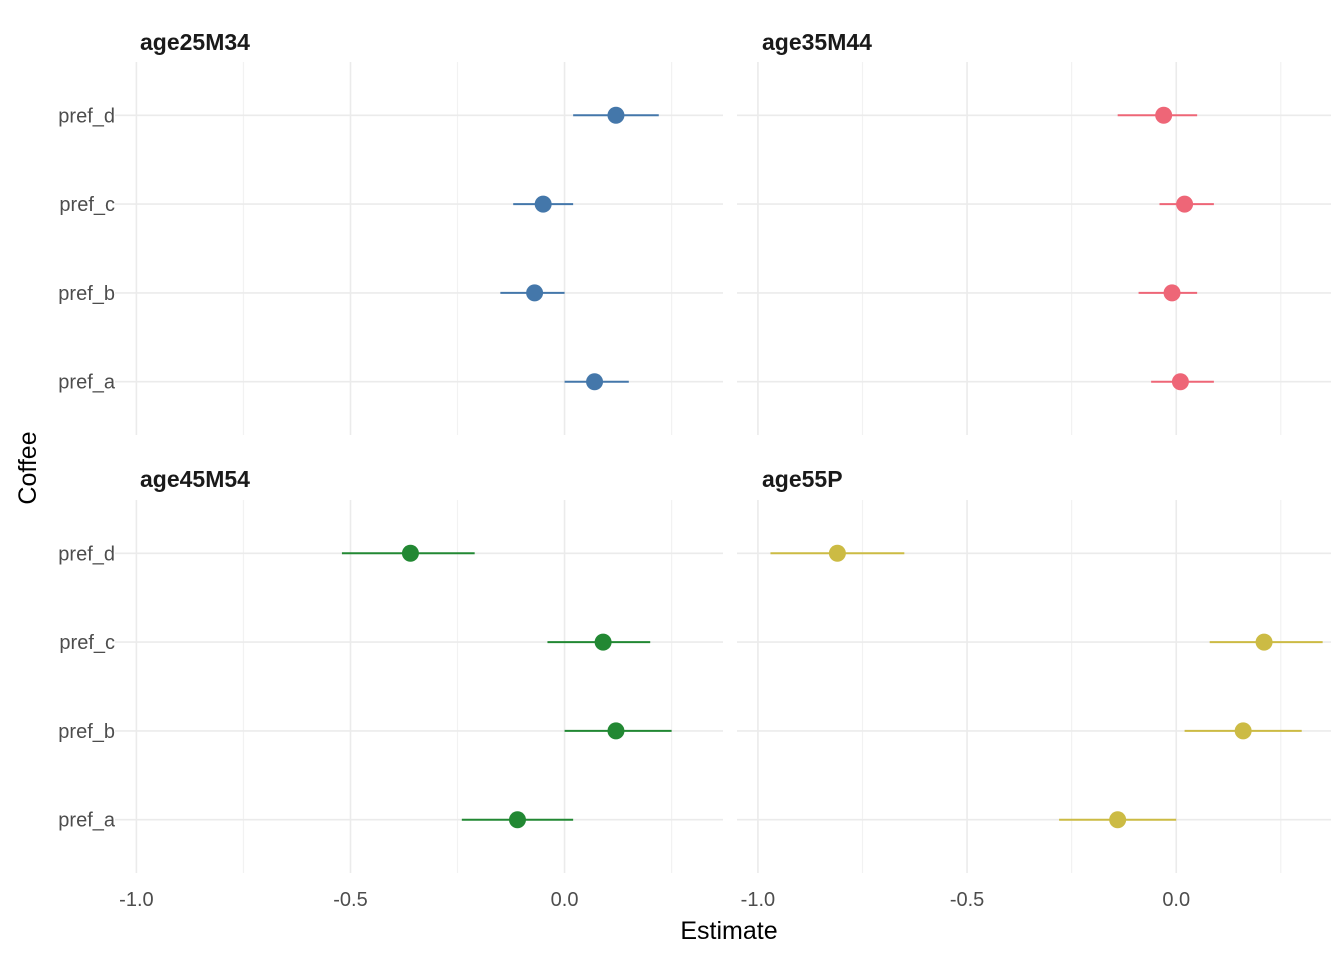  I want to click on x-axis-title: Estimate, so click(728, 931).